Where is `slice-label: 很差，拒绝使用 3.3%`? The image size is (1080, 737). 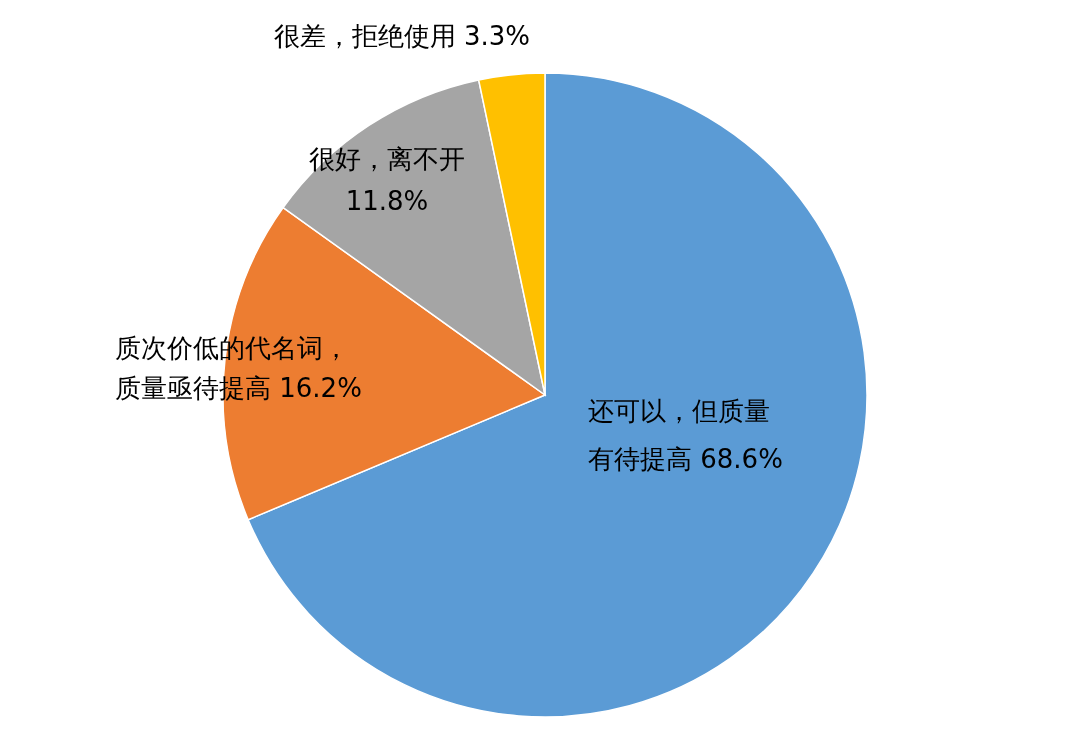 slice-label: 很差，拒绝使用 3.3% is located at coordinates (401, 36).